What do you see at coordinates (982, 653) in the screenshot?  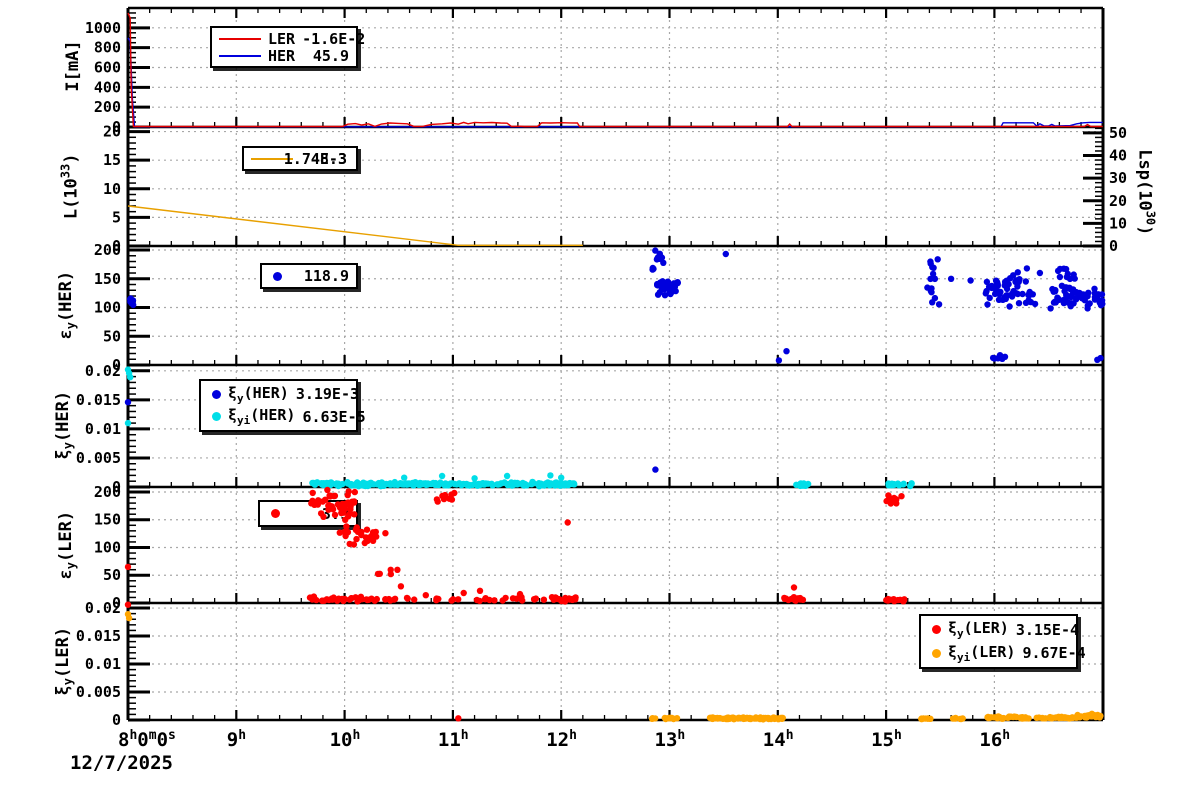 I see `xyi-ler-label: ξyi(LER)` at bounding box center [982, 653].